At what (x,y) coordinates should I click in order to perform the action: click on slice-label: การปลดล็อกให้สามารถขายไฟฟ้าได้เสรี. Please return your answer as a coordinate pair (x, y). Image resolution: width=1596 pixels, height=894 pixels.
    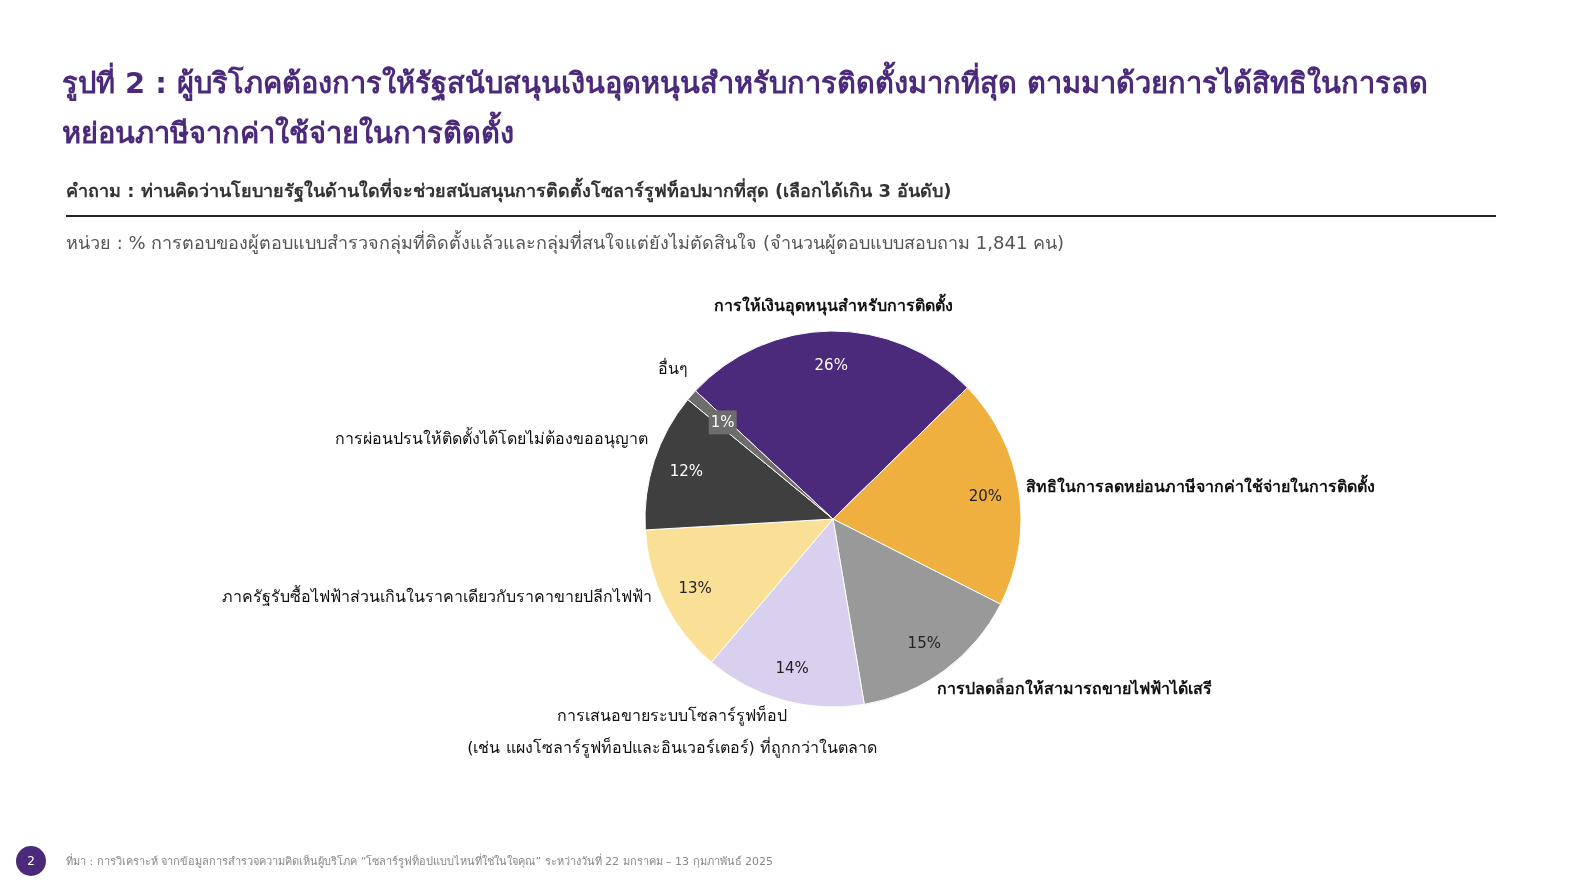
    Looking at the image, I should click on (1074, 687).